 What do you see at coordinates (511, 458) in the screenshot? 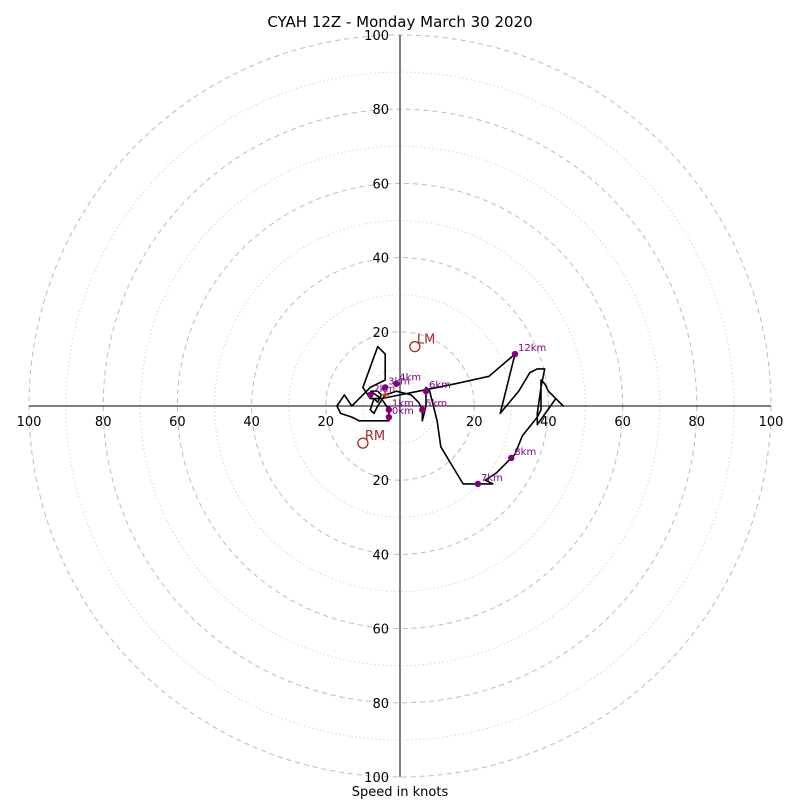
I see `height-marker-8km` at bounding box center [511, 458].